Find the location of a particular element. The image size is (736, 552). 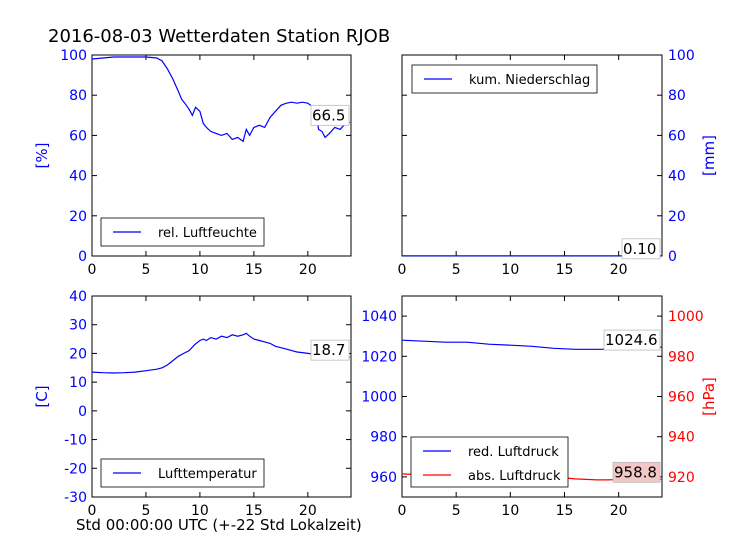

y-tick-label: 1020 is located at coordinates (379, 357).